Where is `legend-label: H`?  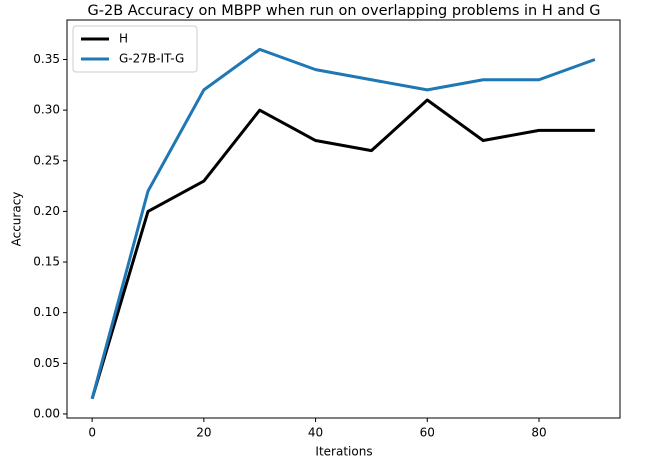 legend-label: H is located at coordinates (123, 39).